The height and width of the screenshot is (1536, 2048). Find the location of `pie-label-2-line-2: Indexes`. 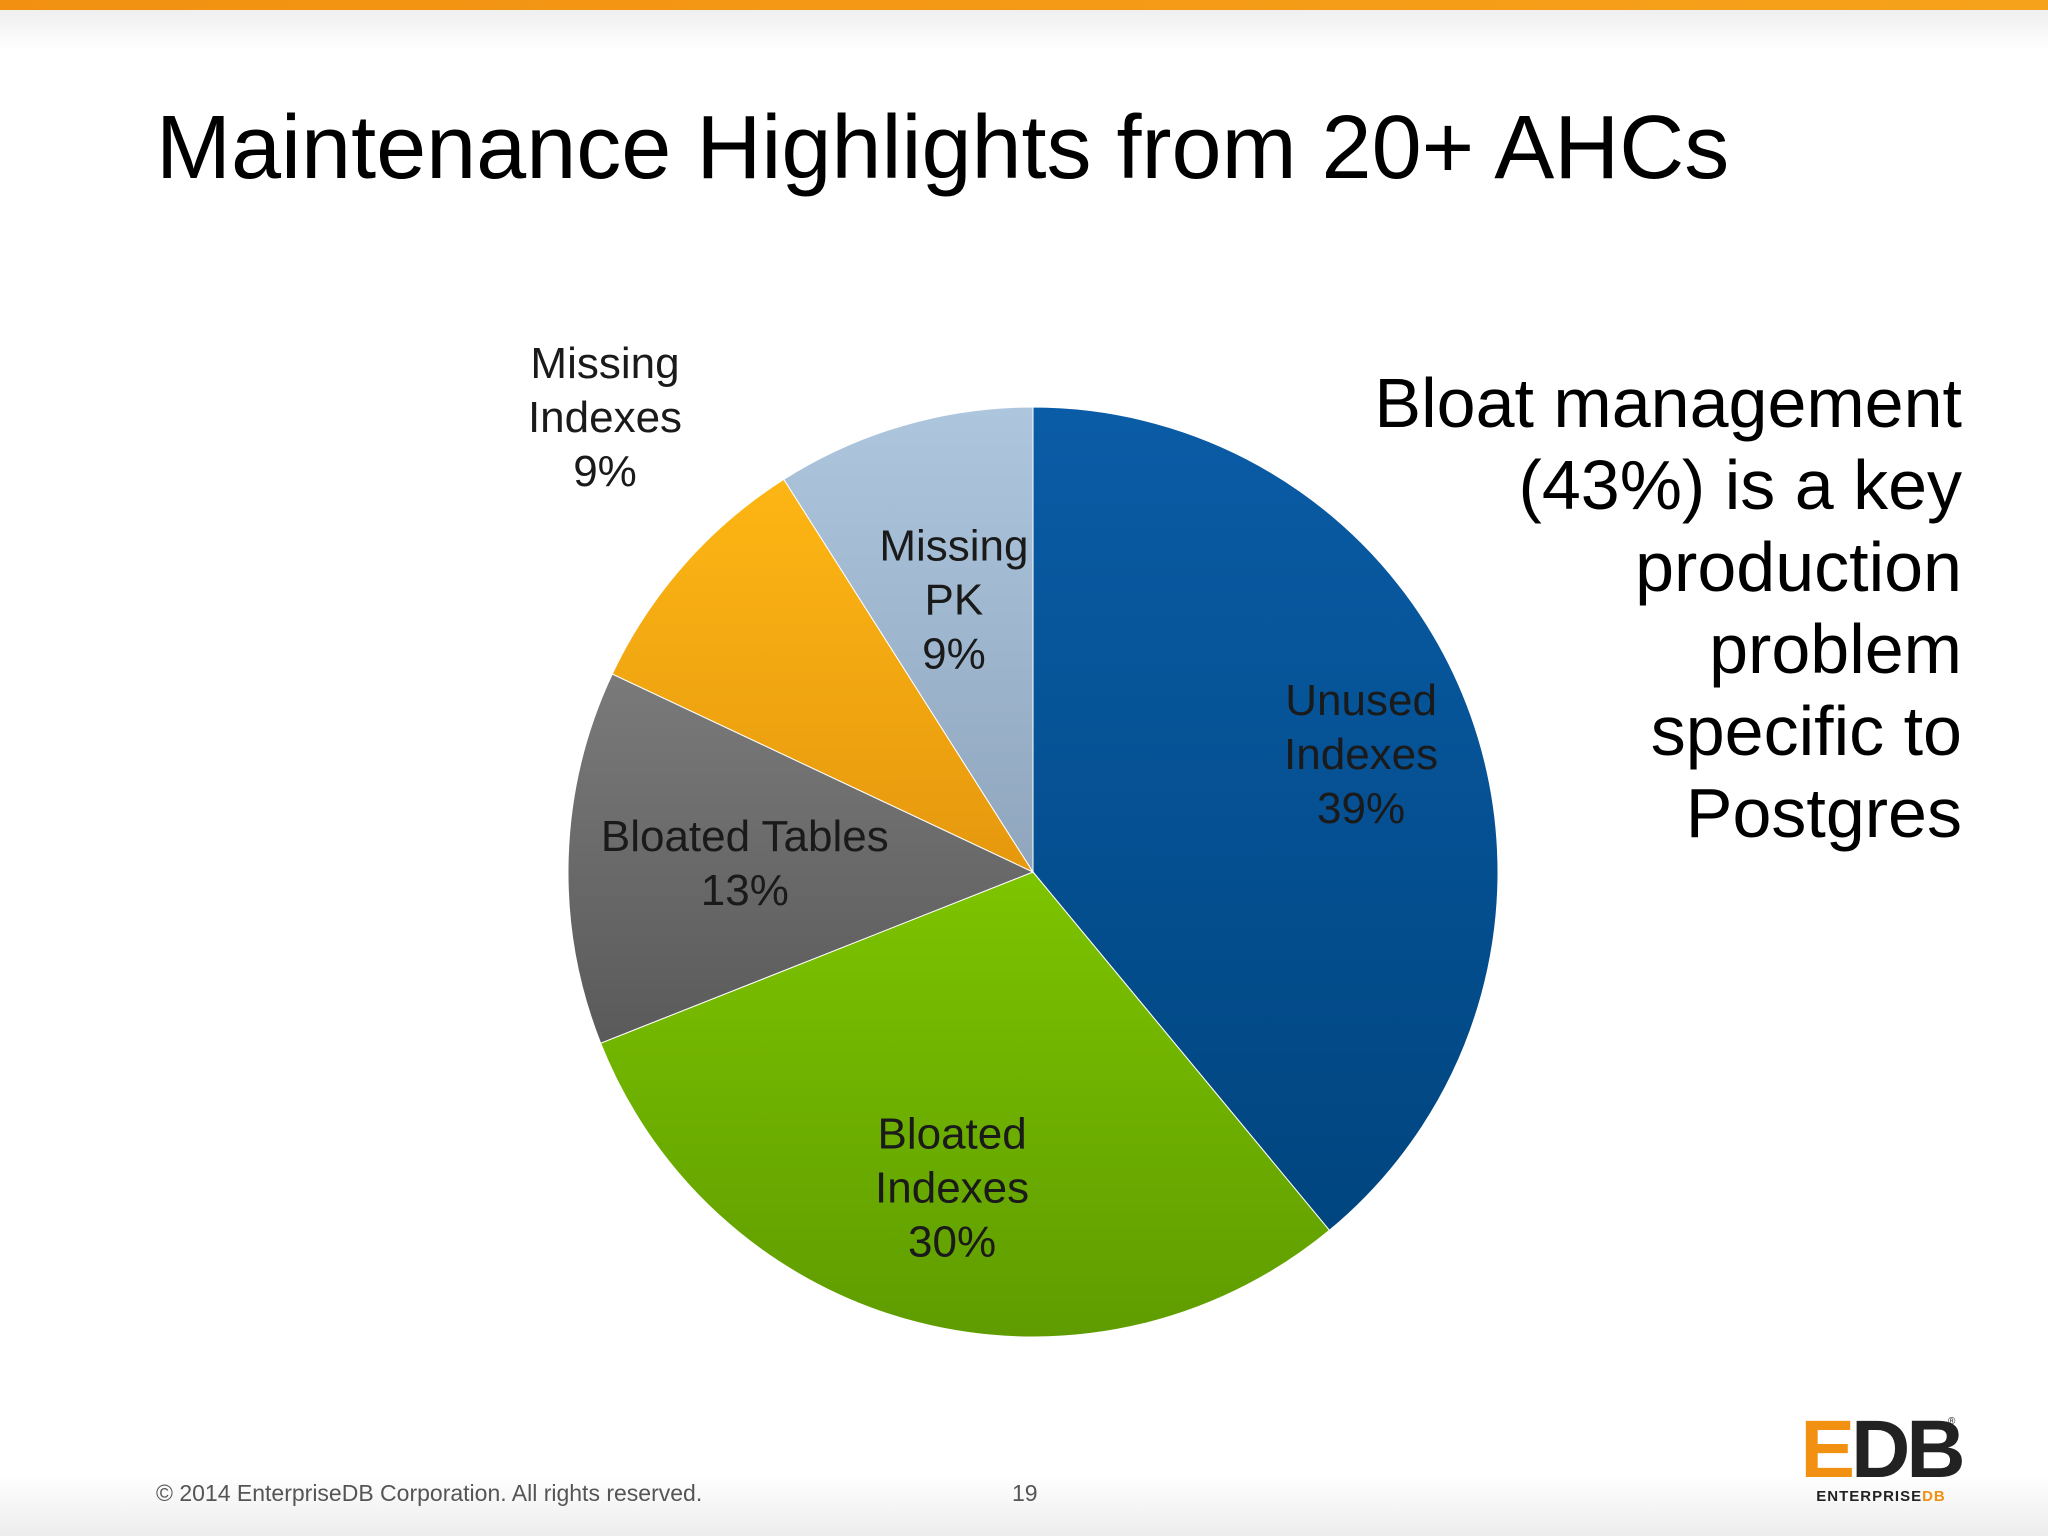

pie-label-2-line-2: Indexes is located at coordinates (952, 1187).